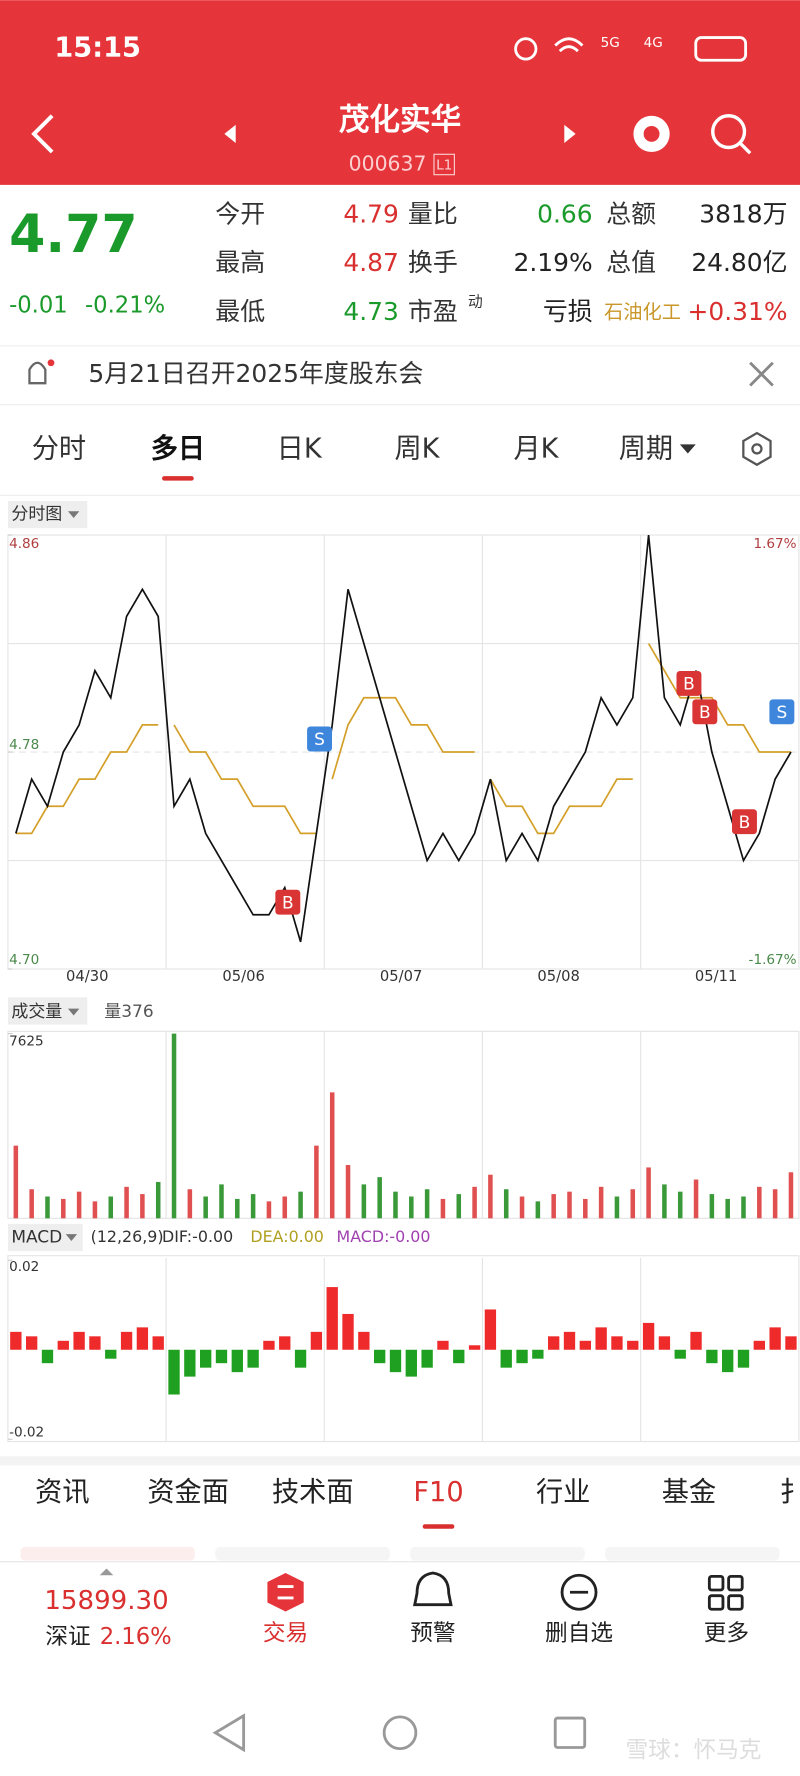 This screenshot has width=800, height=1776. I want to click on change: -0.01, so click(38, 306).